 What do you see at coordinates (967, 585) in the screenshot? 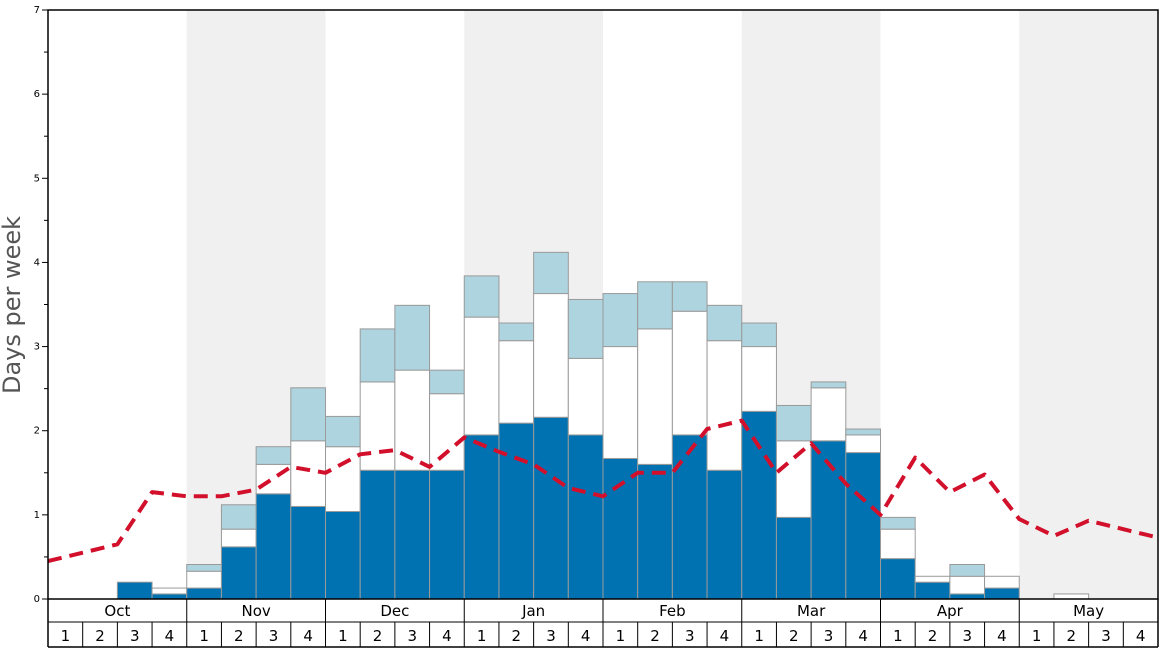
I see `bar-segment-s2-w27` at bounding box center [967, 585].